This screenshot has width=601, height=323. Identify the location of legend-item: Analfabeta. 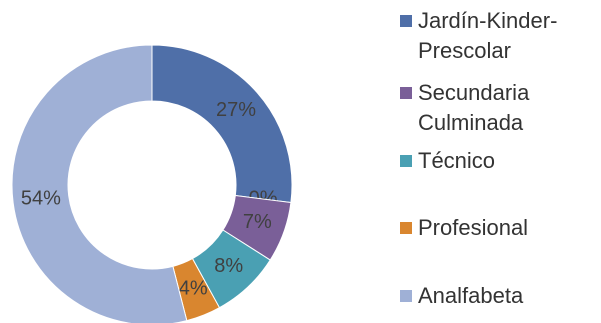
(492, 296).